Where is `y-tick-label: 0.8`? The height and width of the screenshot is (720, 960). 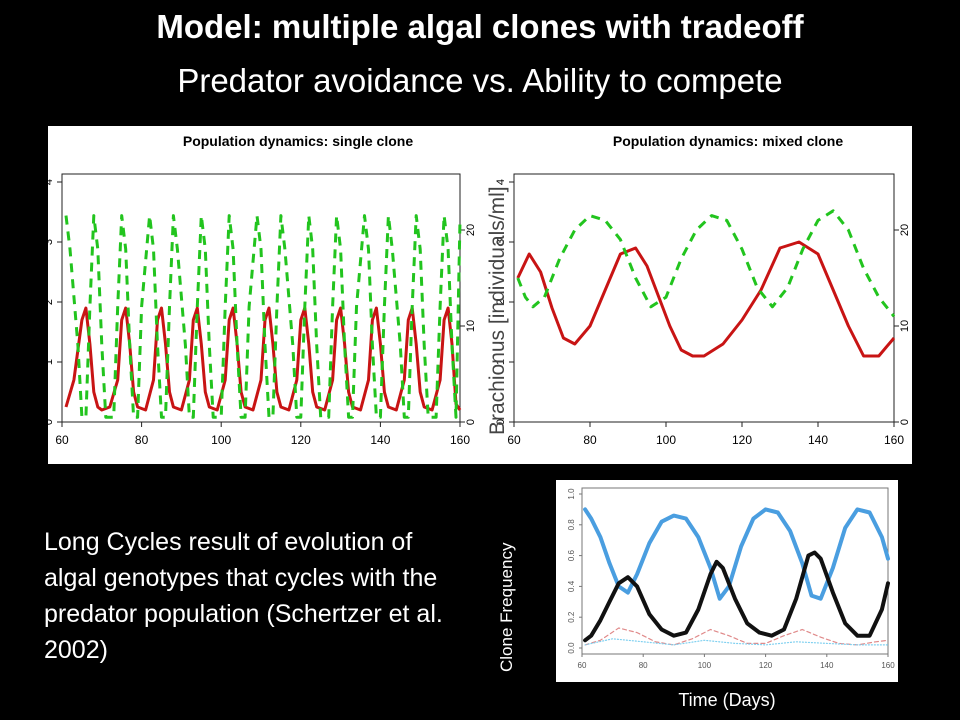 y-tick-label: 0.8 is located at coordinates (571, 525).